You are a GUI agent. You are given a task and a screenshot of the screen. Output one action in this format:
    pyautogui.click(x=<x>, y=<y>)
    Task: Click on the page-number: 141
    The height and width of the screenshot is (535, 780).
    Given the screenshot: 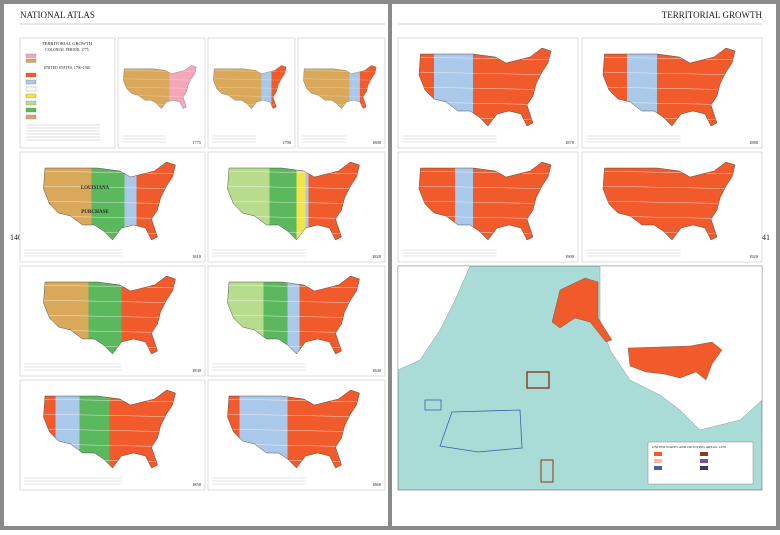 What is the action you would take?
    pyautogui.click(x=764, y=237)
    